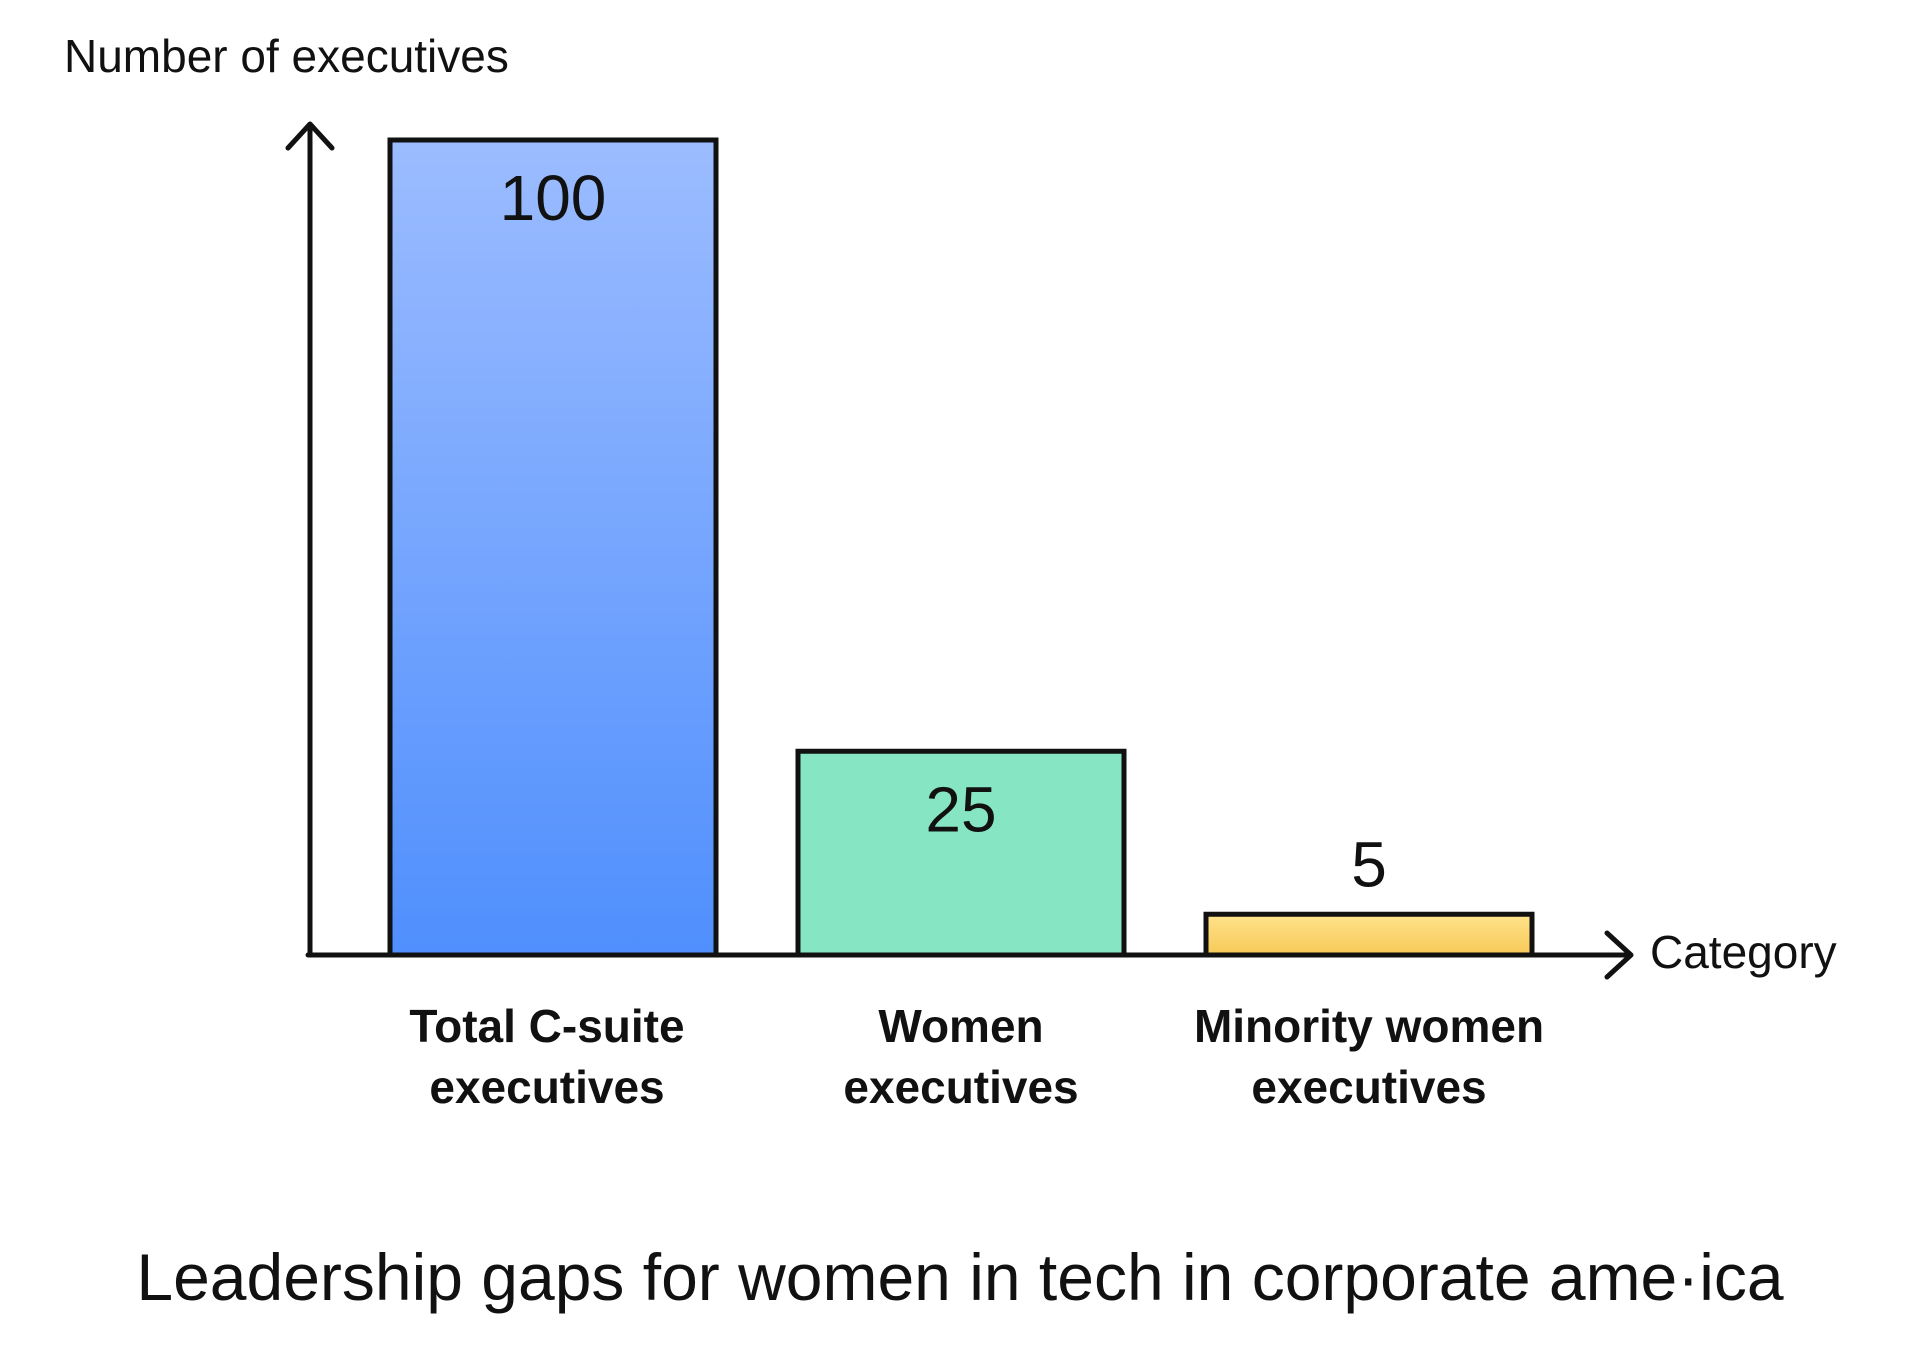 The image size is (1920, 1370). I want to click on x-axis-arrow-icon, so click(1619, 955).